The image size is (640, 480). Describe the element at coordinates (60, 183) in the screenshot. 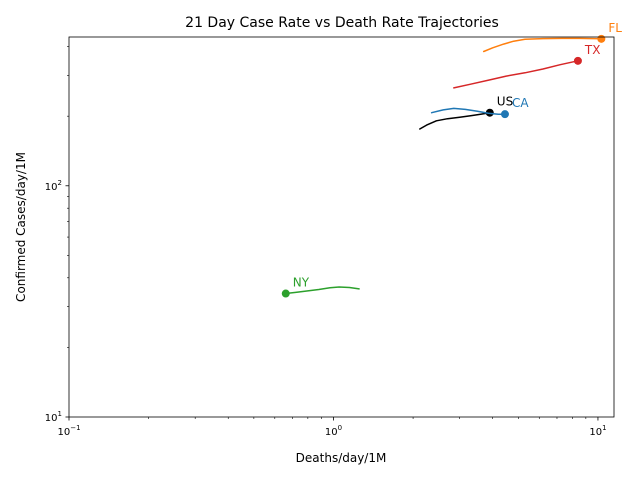

I see `y-tick-label-exponent: 2` at that location.